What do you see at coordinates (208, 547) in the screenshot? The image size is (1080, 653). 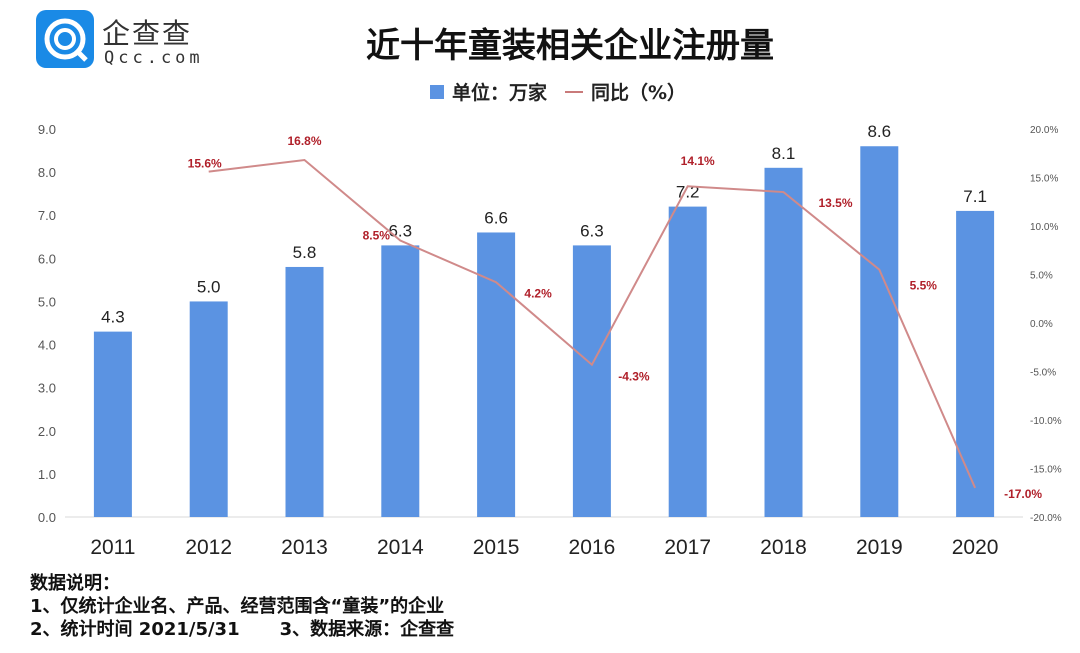 I see `x-tick-label: 2012` at bounding box center [208, 547].